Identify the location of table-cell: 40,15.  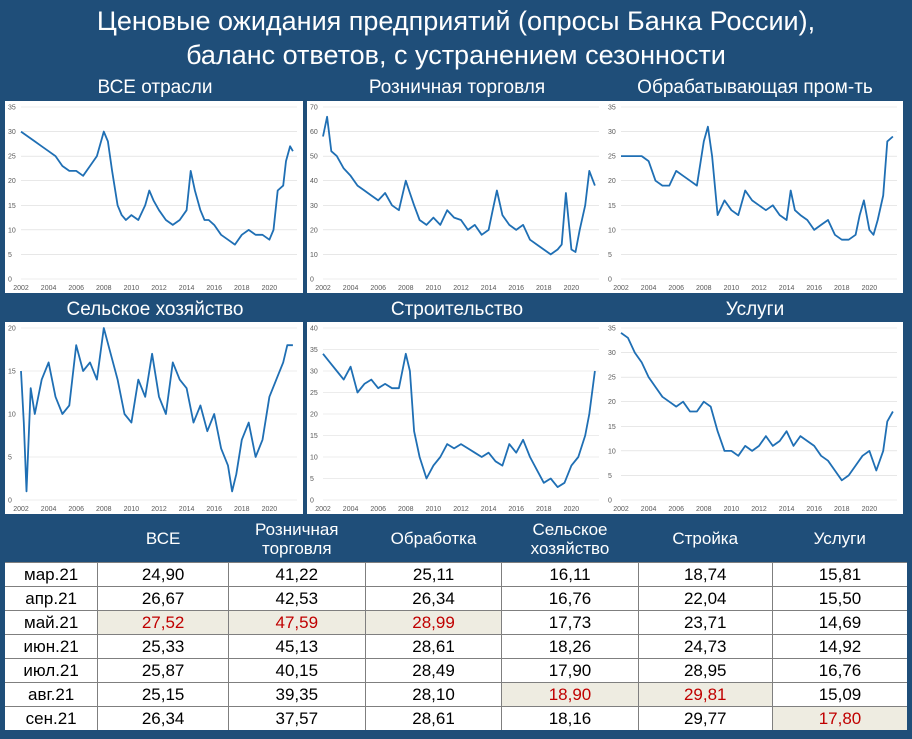
(296, 670).